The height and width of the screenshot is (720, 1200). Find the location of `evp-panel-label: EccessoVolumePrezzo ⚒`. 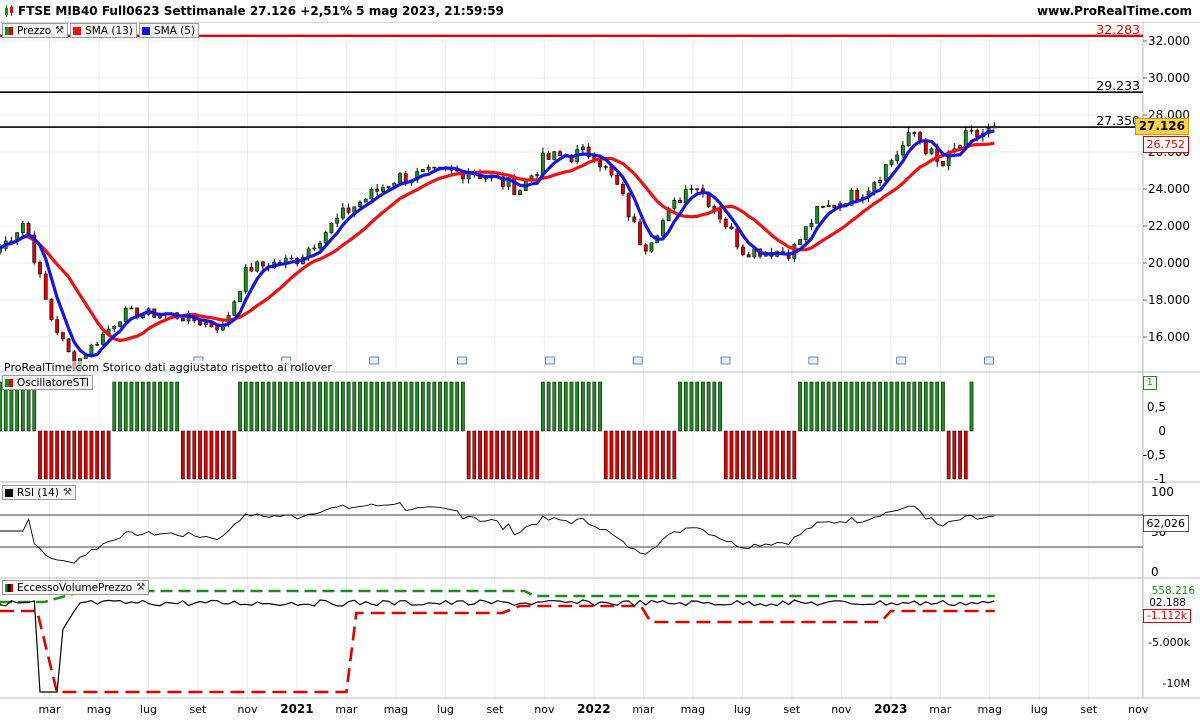

evp-panel-label: EccessoVolumePrezzo ⚒ is located at coordinates (76, 587).